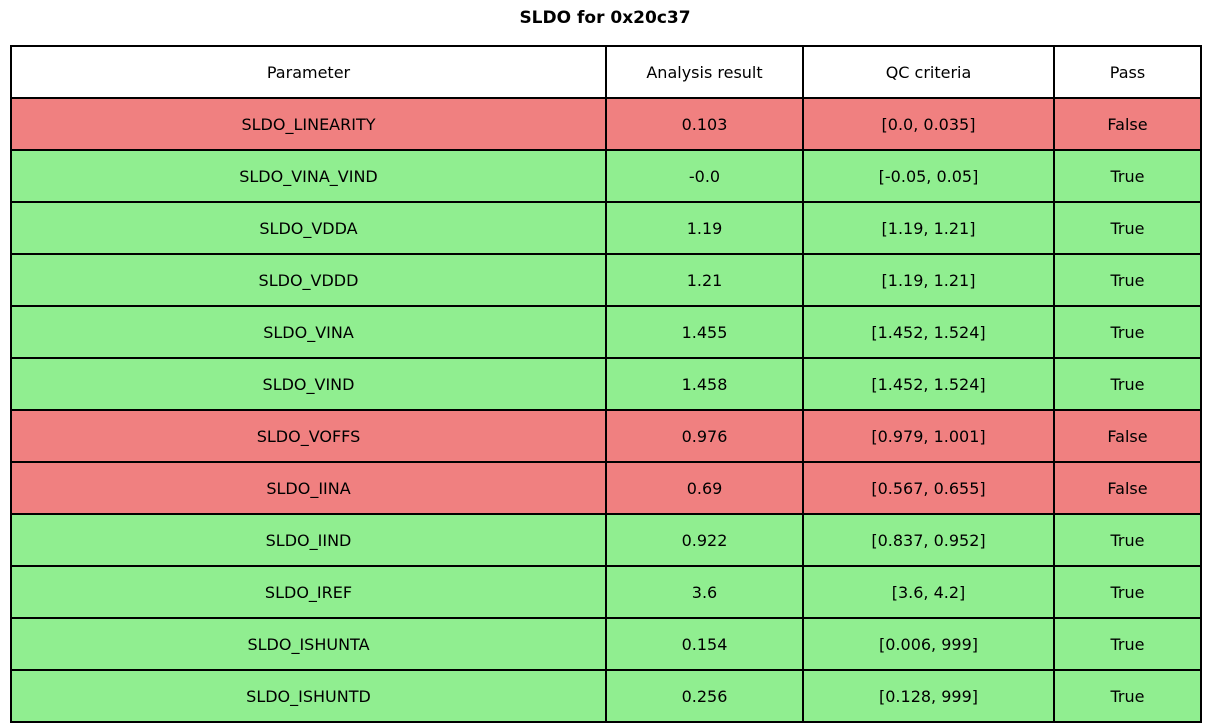 This screenshot has width=1210, height=723. Describe the element at coordinates (928, 176) in the screenshot. I see `cell-qc-criteria: [-0.05, 0.05]` at that location.